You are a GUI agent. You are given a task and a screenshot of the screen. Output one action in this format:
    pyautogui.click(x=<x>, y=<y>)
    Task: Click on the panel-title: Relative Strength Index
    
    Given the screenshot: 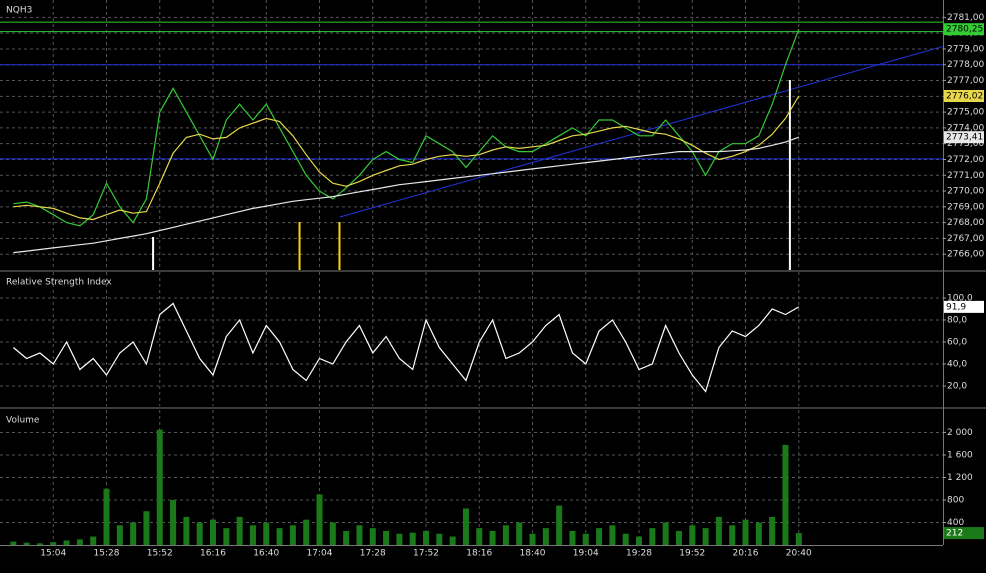 What is the action you would take?
    pyautogui.click(x=59, y=283)
    